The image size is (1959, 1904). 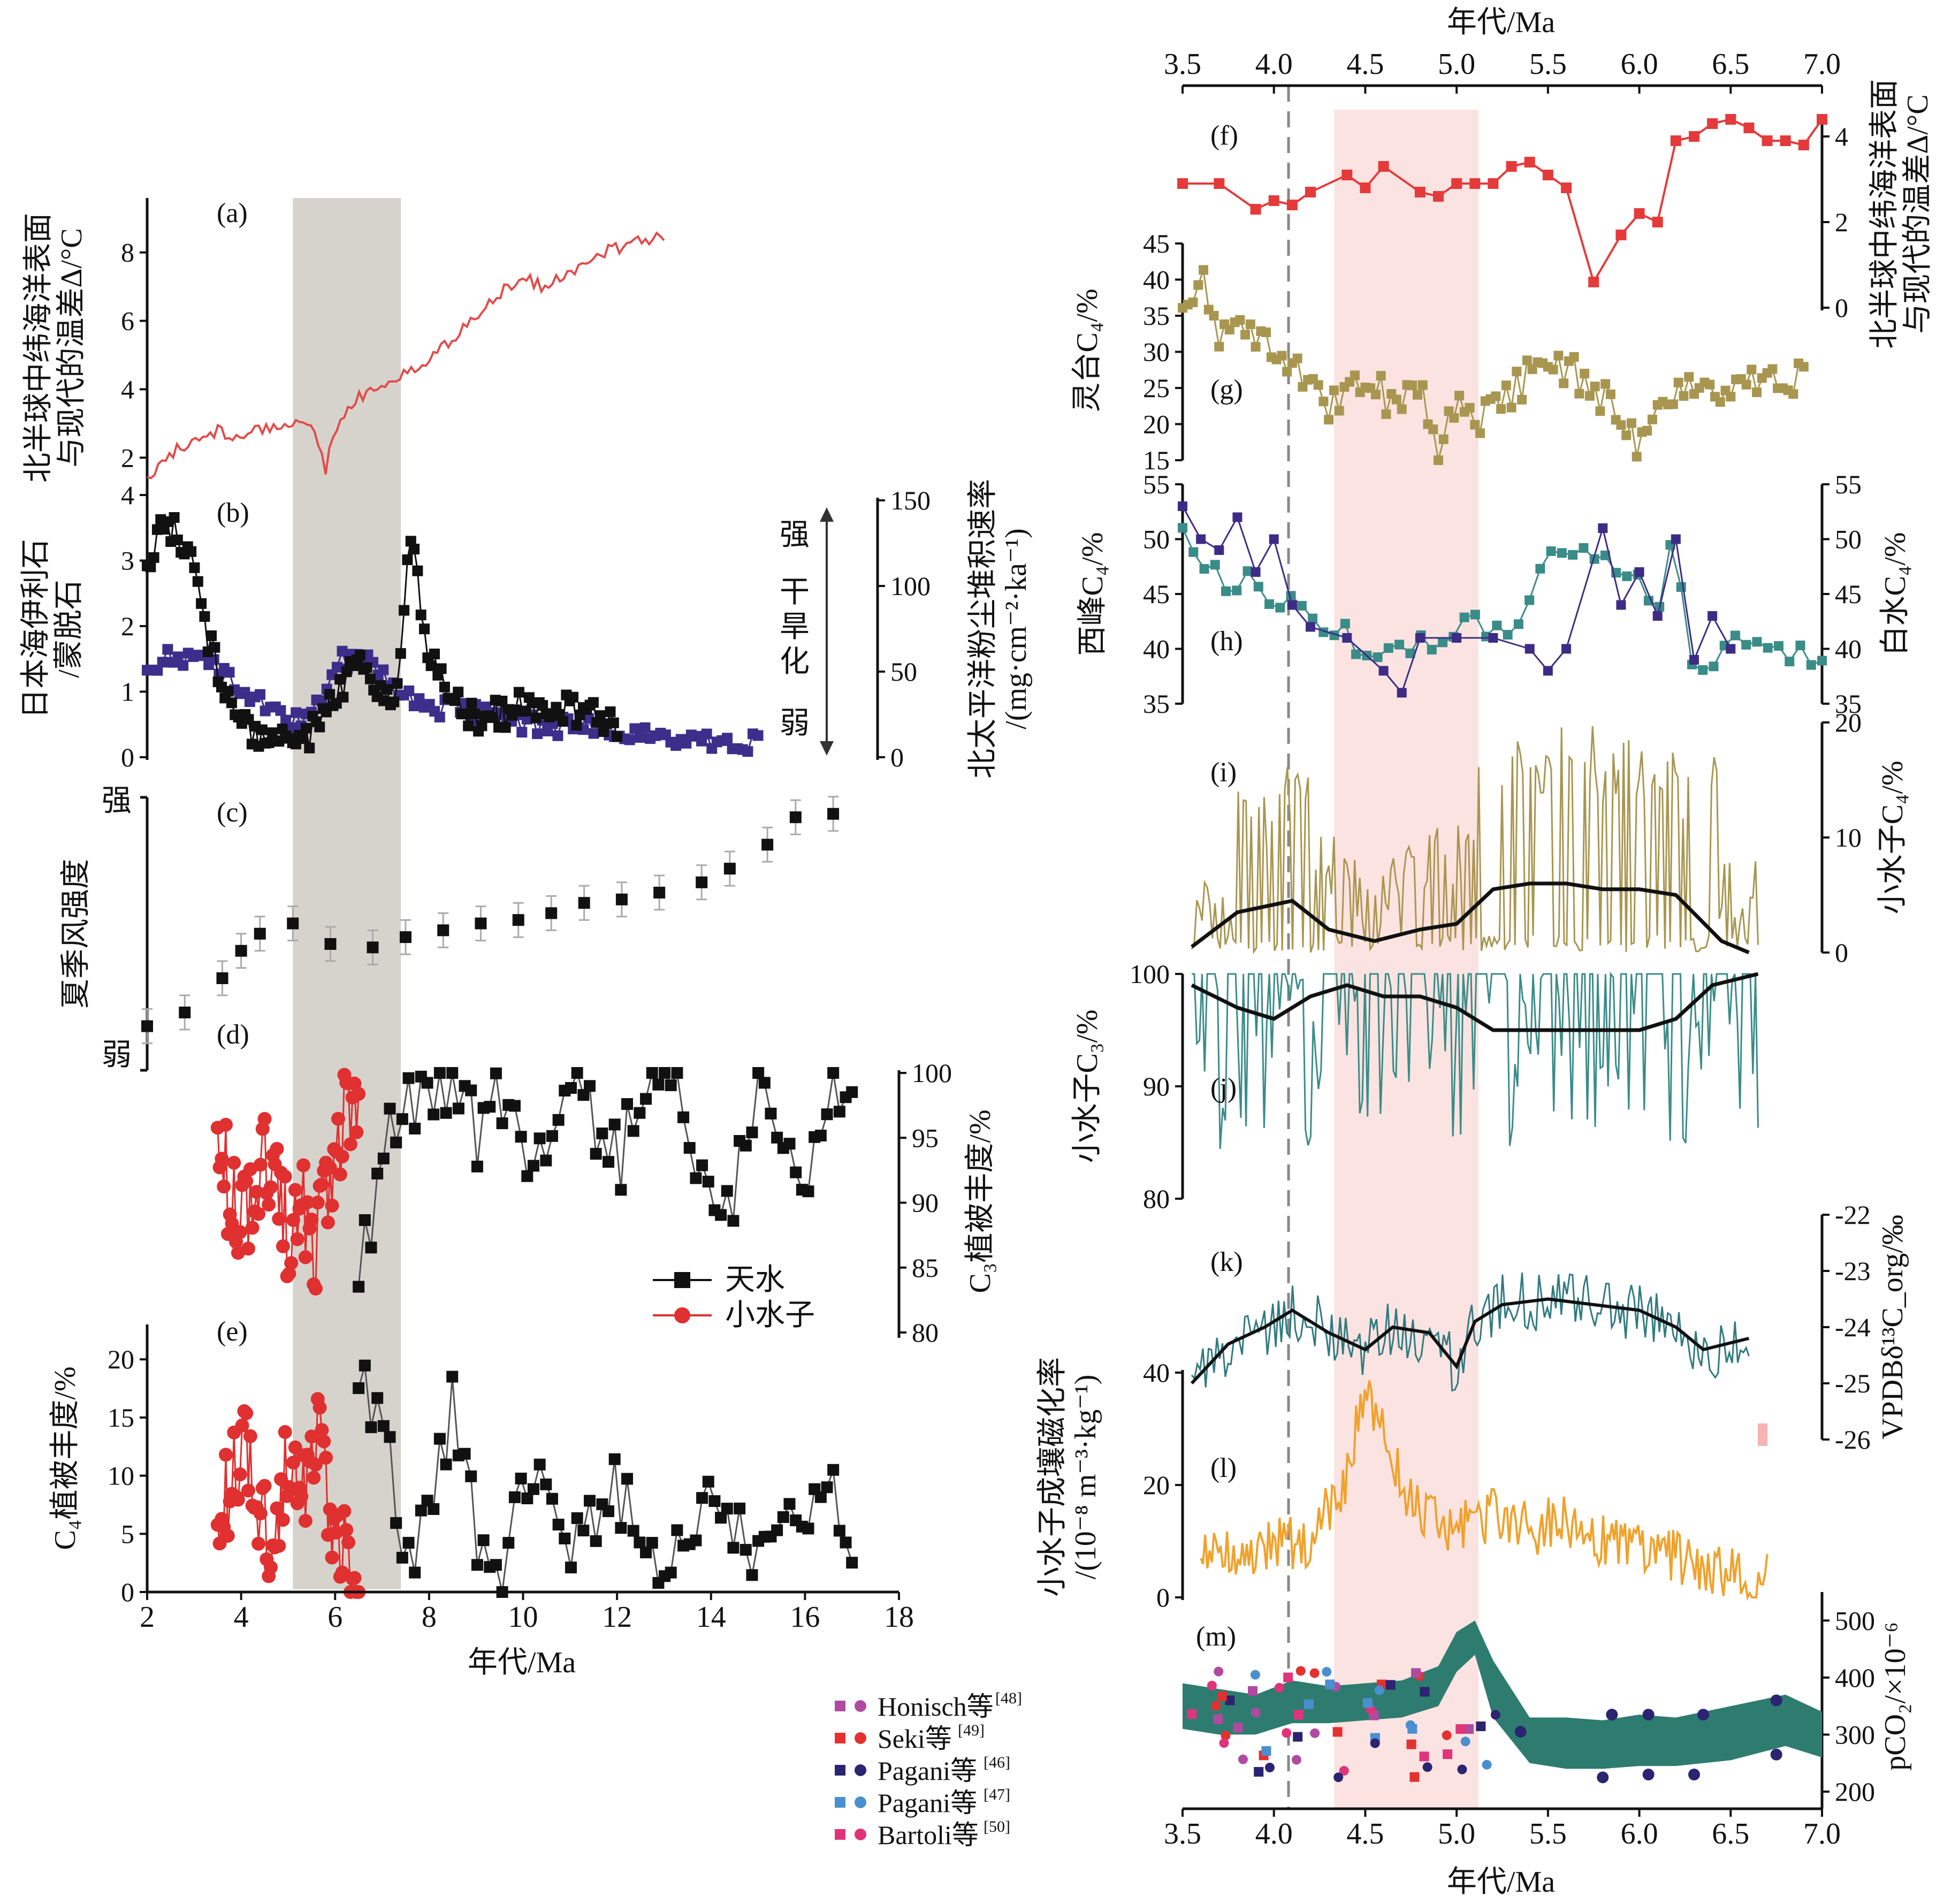 I want to click on left-x-tick-label: 8, so click(x=429, y=1618).